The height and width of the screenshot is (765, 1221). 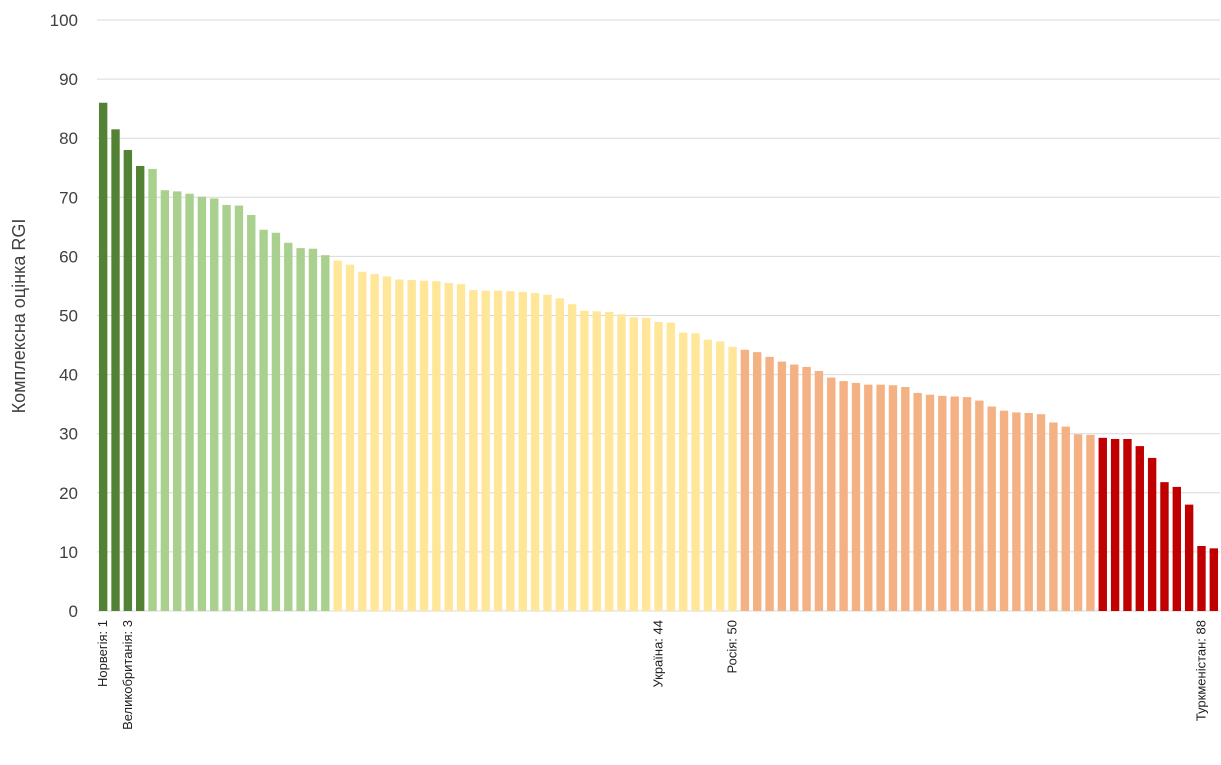 What do you see at coordinates (19, 316) in the screenshot?
I see `y-axis-title: Комплексна оцінка RGI` at bounding box center [19, 316].